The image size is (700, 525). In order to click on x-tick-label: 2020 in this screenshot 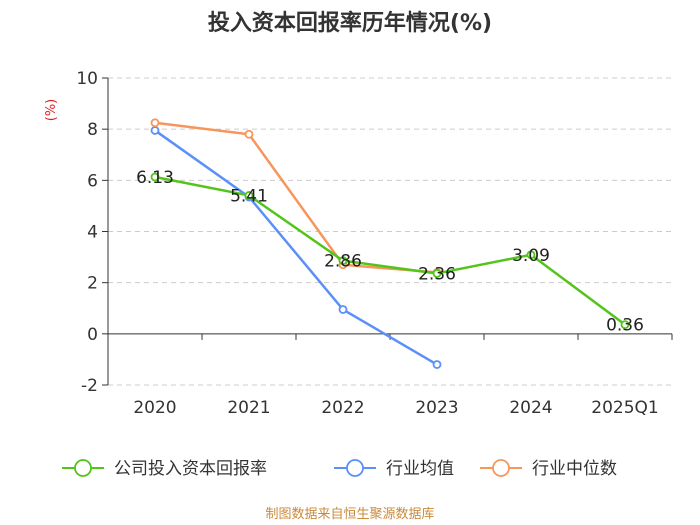, I will do `click(154, 408)`.